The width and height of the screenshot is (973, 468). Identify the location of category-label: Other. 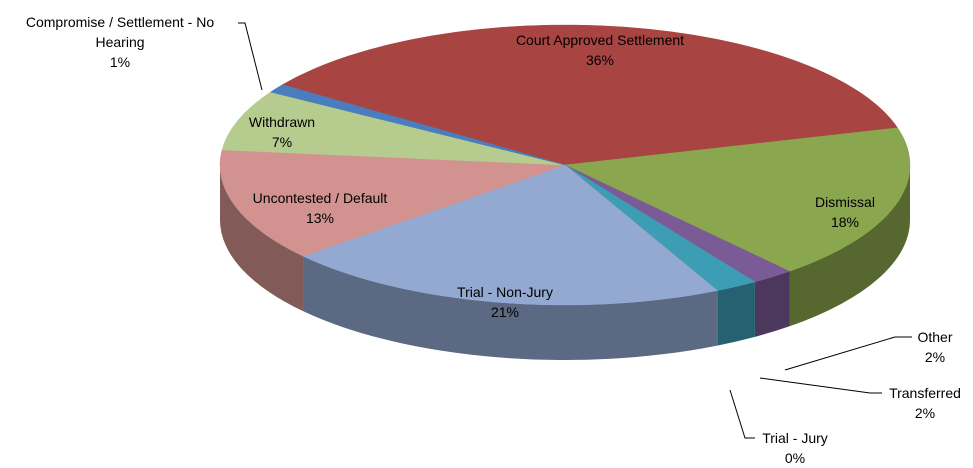
(935, 337).